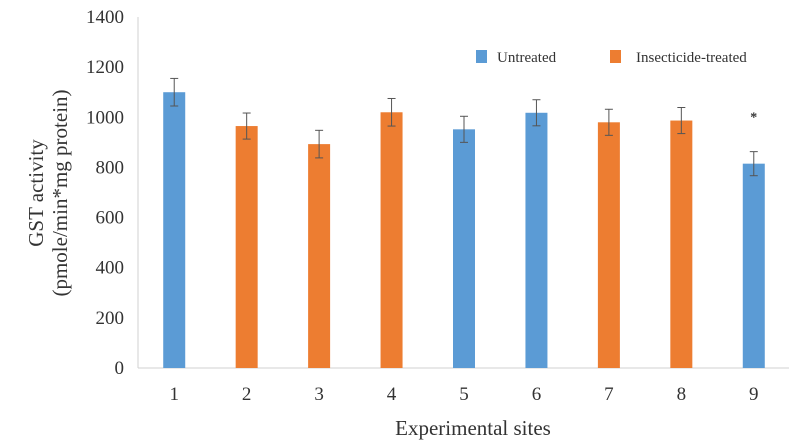  Describe the element at coordinates (481, 56) in the screenshot. I see `legend-swatch-untreated` at that location.